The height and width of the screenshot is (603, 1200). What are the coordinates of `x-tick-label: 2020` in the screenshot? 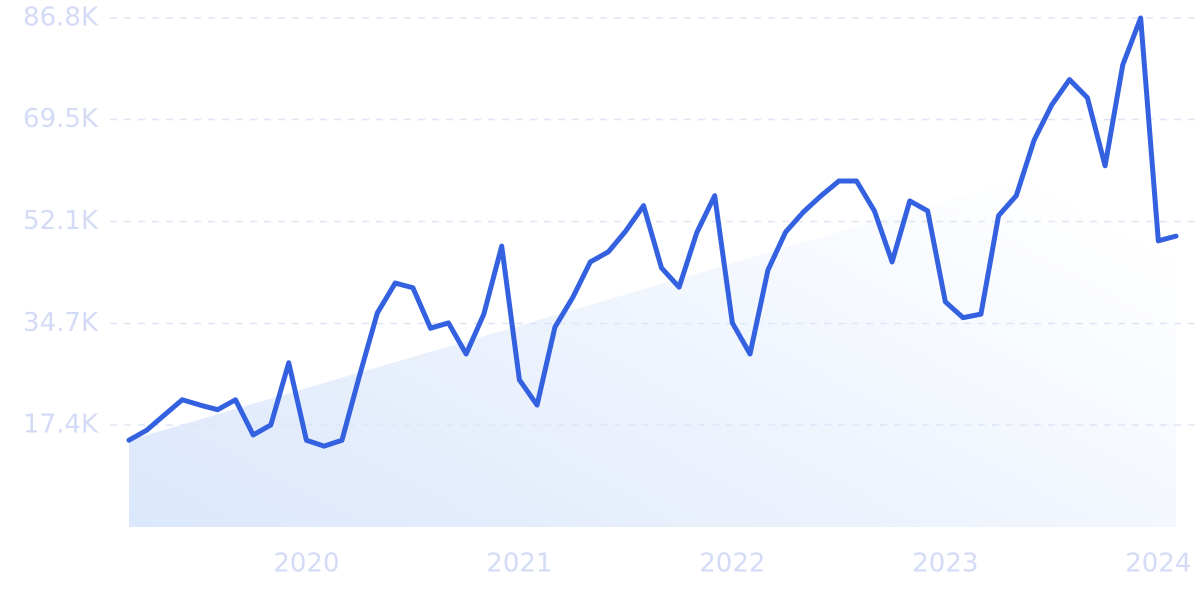 It's located at (306, 564).